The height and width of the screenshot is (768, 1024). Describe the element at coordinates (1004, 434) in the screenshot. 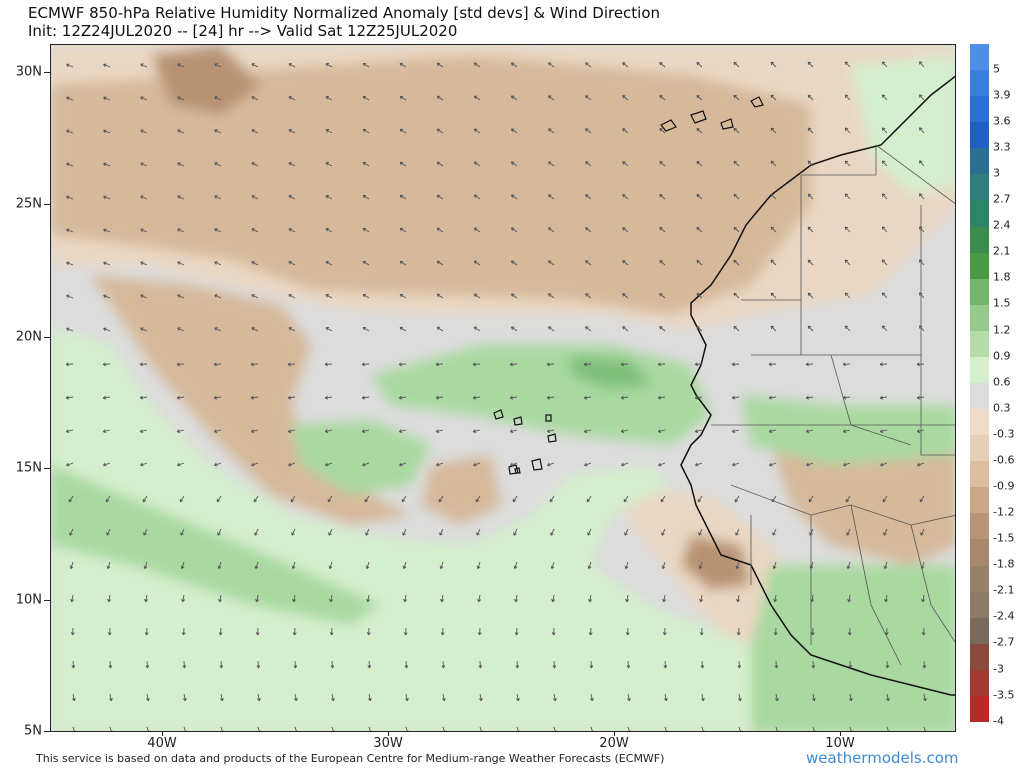

I see `colorbar-label: -0.3` at that location.